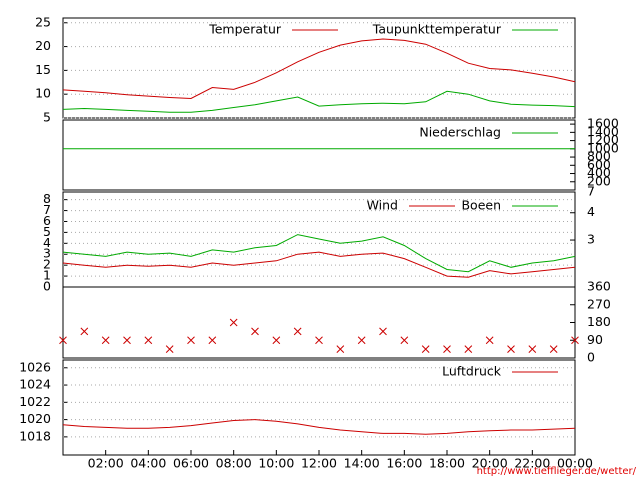  I want to click on y2-tick-label: 3, so click(591, 239).